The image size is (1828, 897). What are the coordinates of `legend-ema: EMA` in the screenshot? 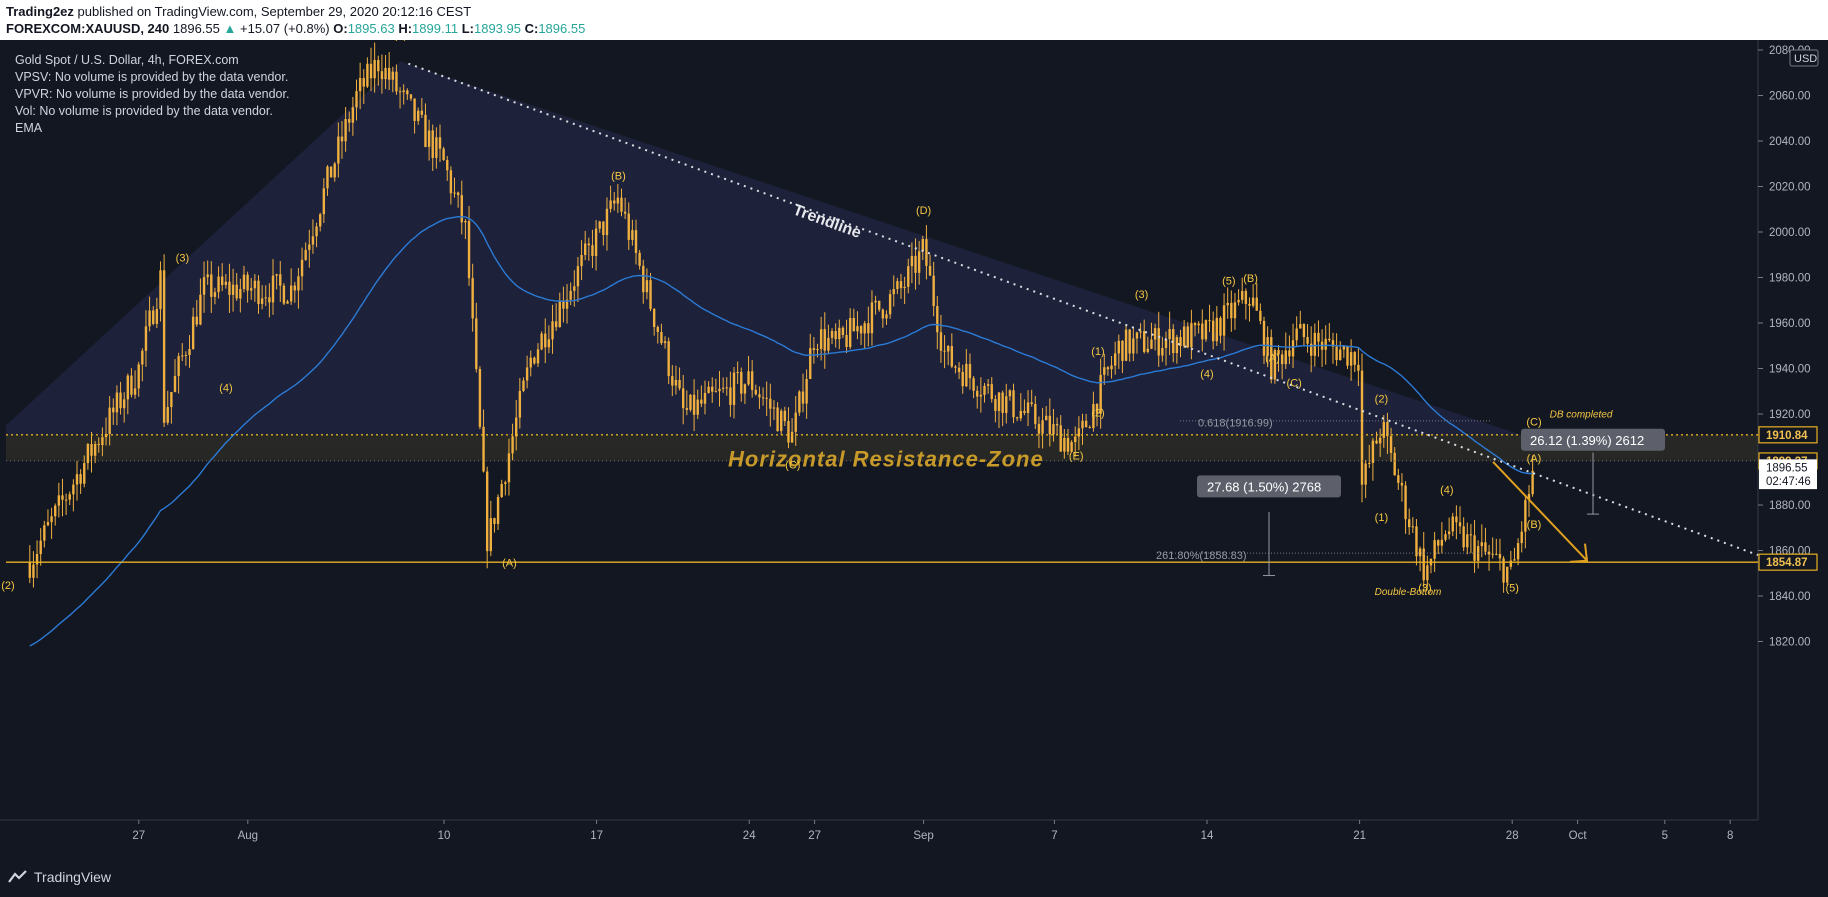 It's located at (29, 128).